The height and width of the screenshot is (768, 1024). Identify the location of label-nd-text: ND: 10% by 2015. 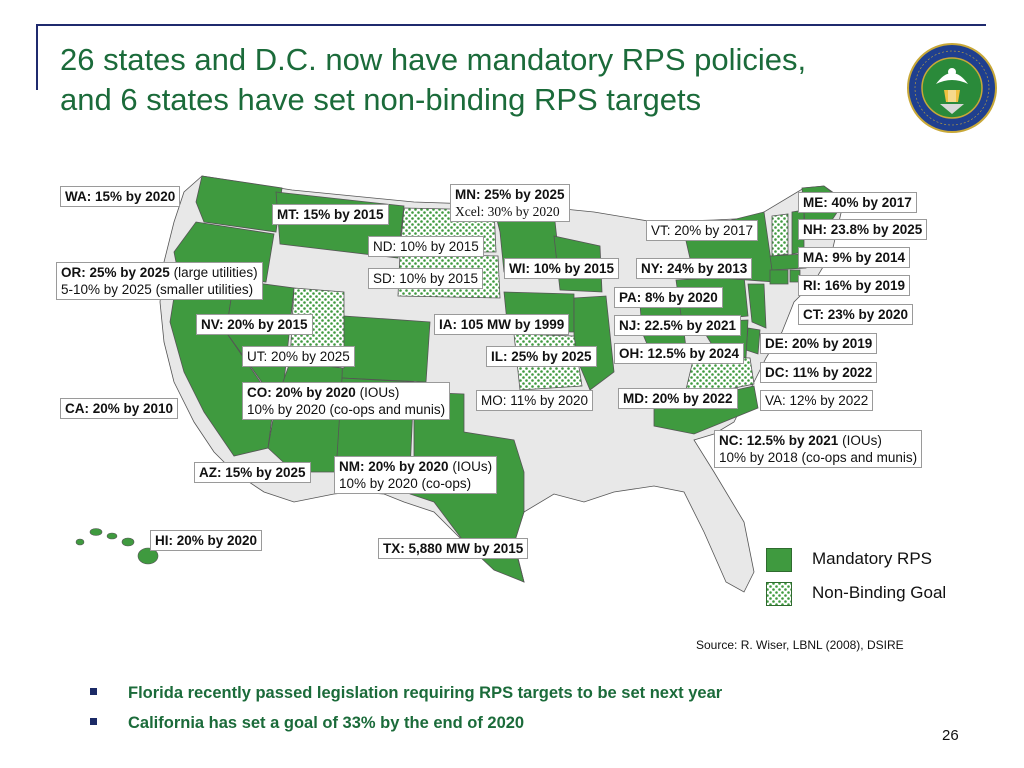
(426, 246).